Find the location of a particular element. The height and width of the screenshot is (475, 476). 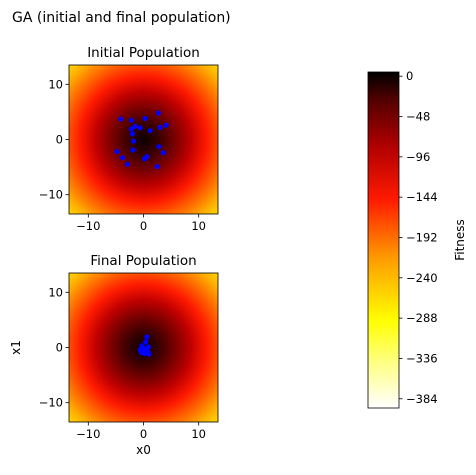

colorbar-tick-label: −336 is located at coordinates (422, 358).